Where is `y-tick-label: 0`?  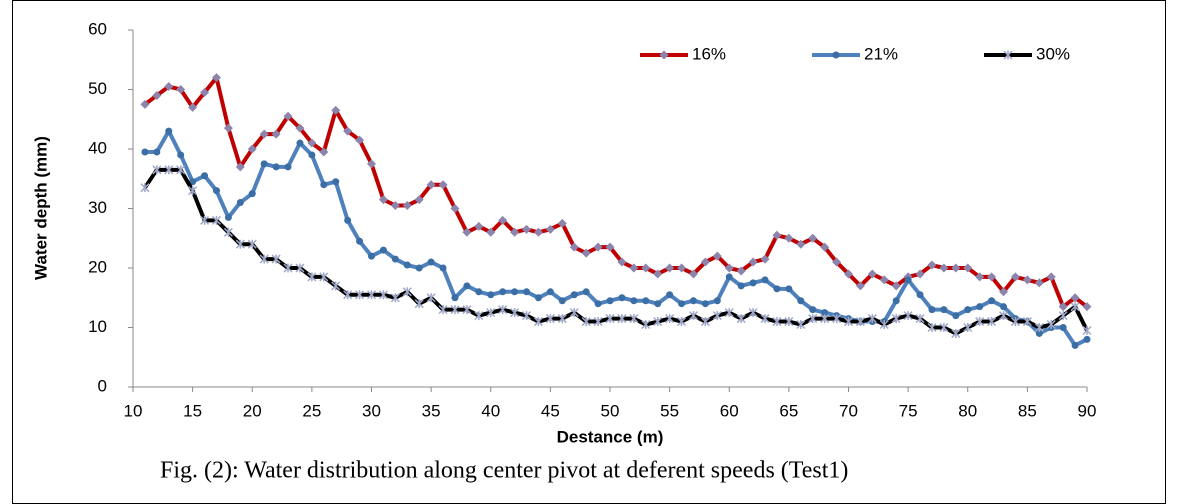 y-tick-label: 0 is located at coordinates (102, 385).